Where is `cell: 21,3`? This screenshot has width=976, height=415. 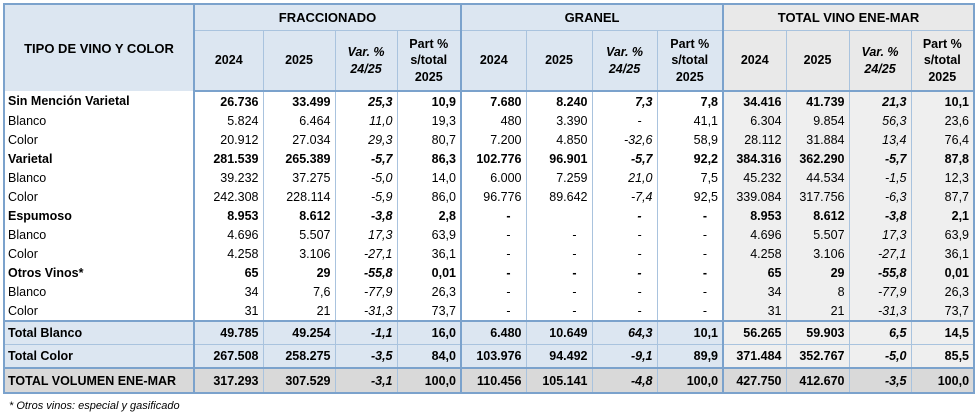
cell: 21,3 is located at coordinates (880, 101).